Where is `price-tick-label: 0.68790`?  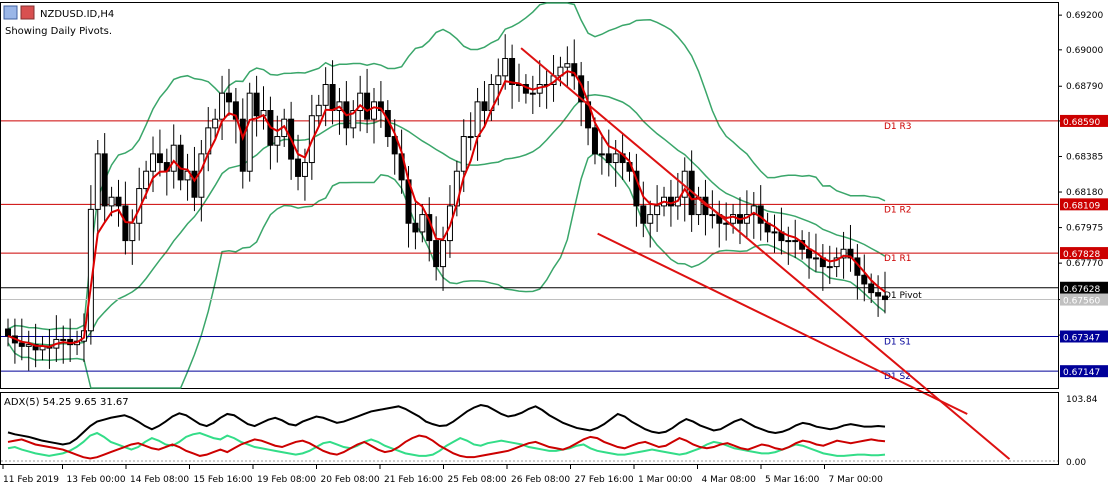
price-tick-label: 0.68790 is located at coordinates (1084, 87).